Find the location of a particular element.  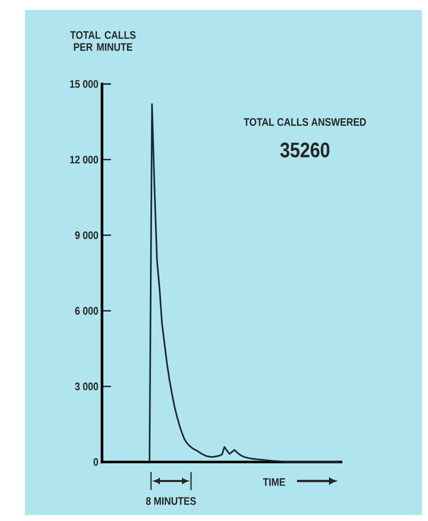

y-tick-label: 9 000 is located at coordinates (86, 235).